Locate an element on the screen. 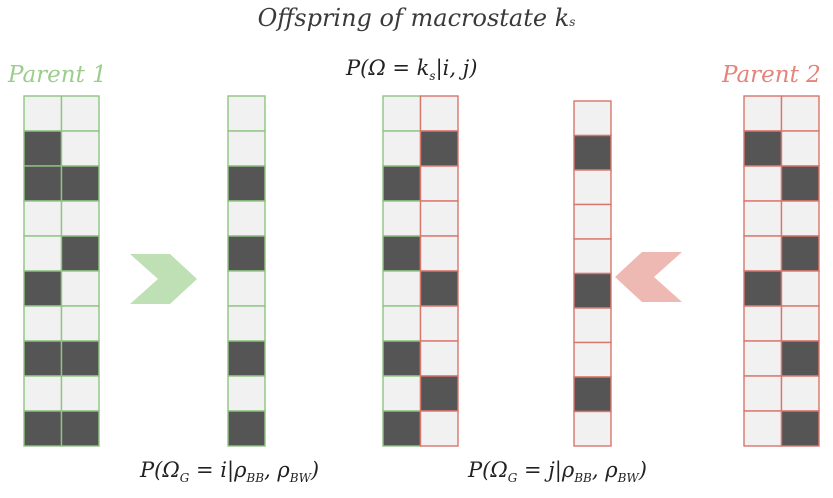 The height and width of the screenshot is (498, 833). gamete-2-probability-formula: P(ΩG = j|ρBB, ρBW) is located at coordinates (557, 472).